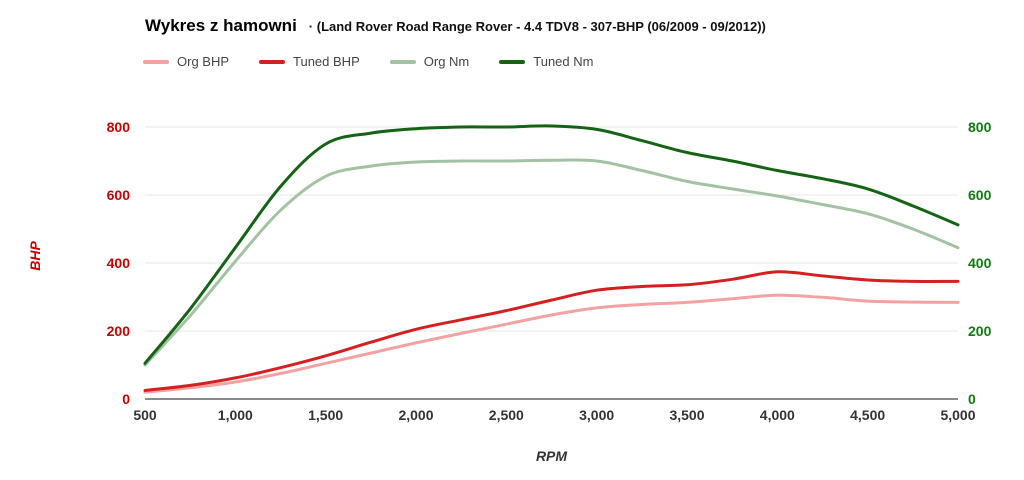 This screenshot has height=480, width=1024. Describe the element at coordinates (126, 399) in the screenshot. I see `y-axis-left-tick: 0` at that location.